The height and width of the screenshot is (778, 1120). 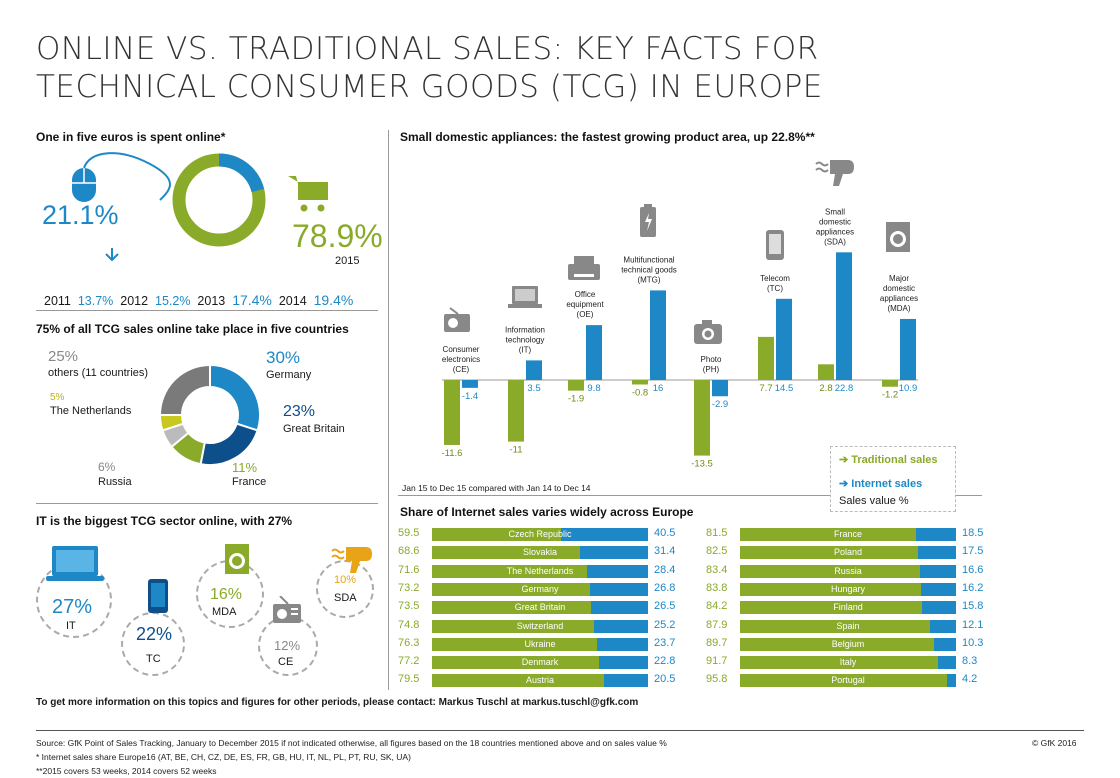 I want to click on copyright: © GfK 2016, so click(x=1054, y=743).